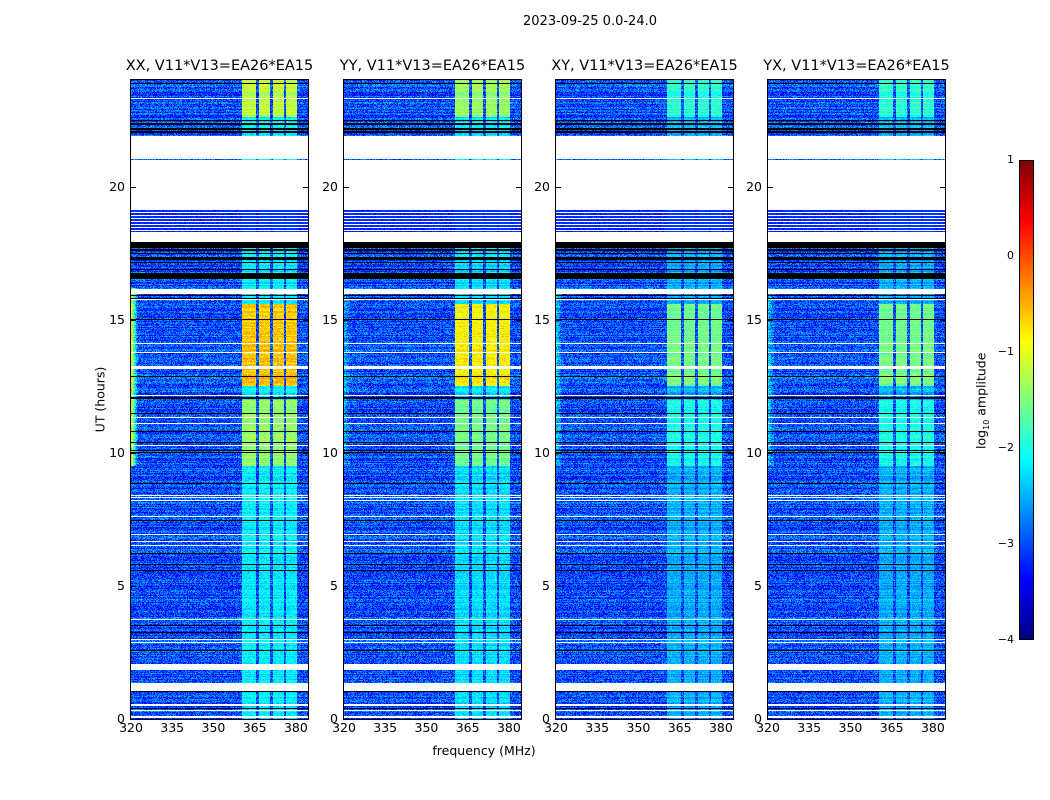 The height and width of the screenshot is (800, 1050). Describe the element at coordinates (484, 750) in the screenshot. I see `x-axis-label: frequency (MHz)` at that location.